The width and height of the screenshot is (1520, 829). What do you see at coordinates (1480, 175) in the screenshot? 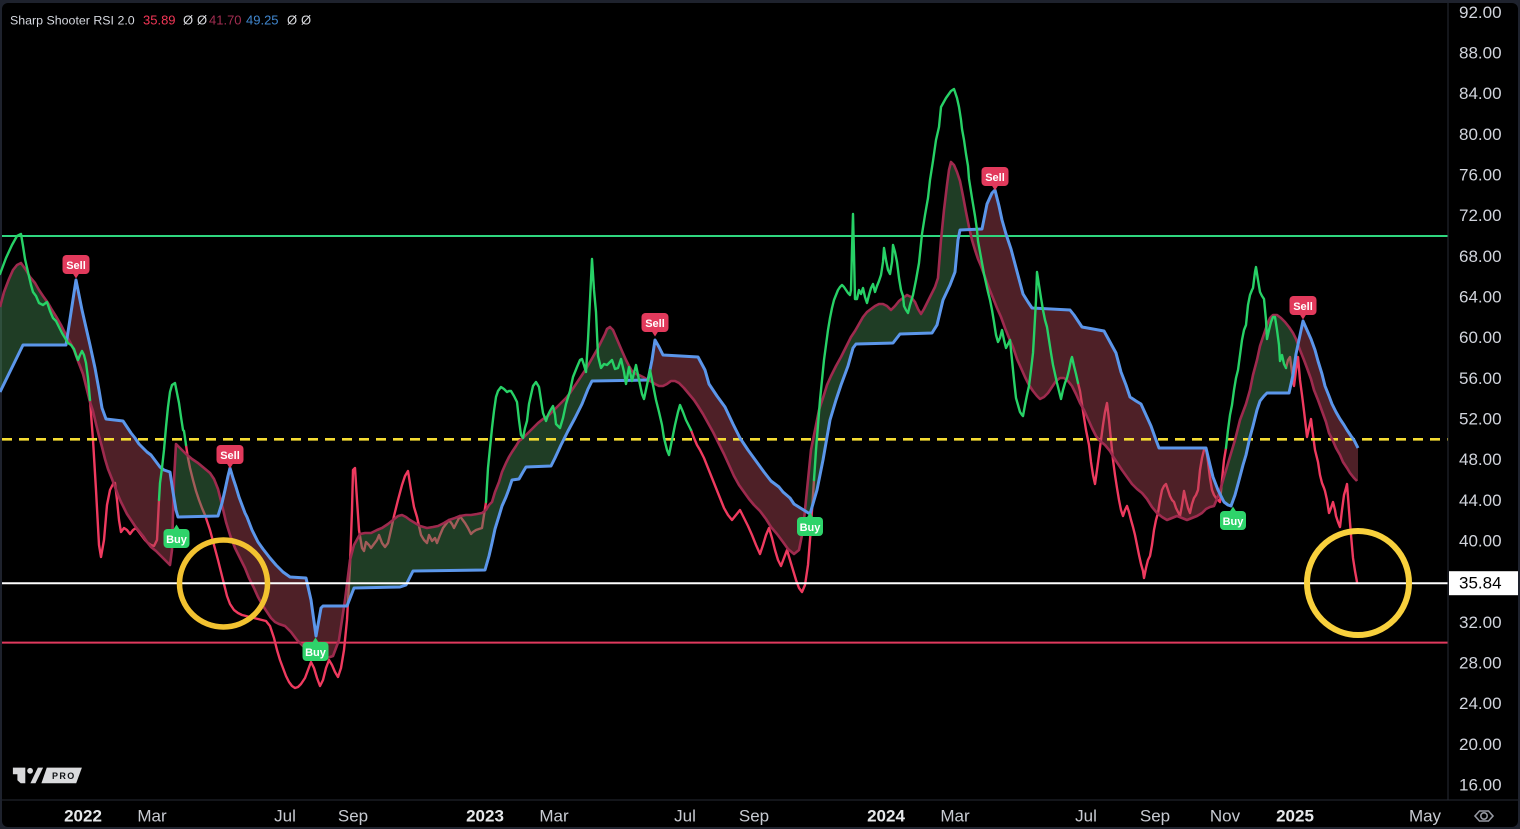
I see `svg-text: 76.00` at bounding box center [1480, 175].